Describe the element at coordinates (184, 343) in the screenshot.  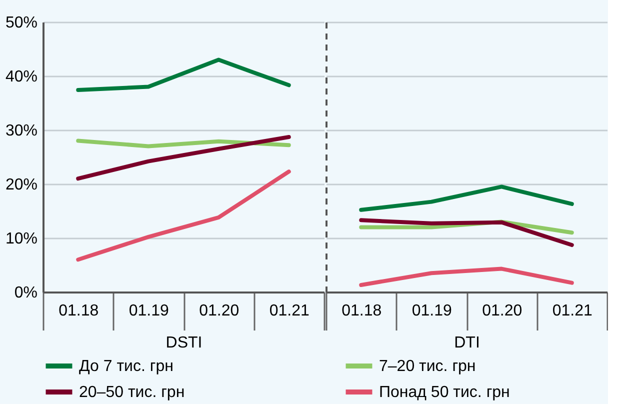
I see `x-axis-title: DSTI` at that location.